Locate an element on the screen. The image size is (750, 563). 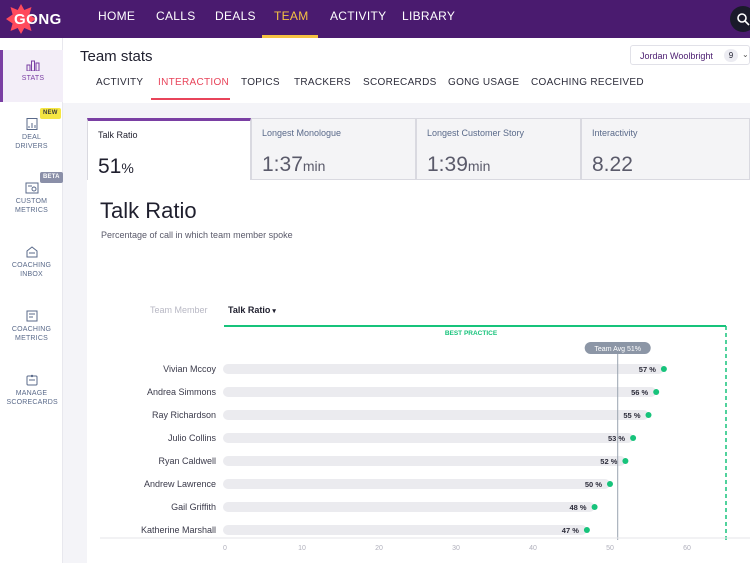
x-tick-label: 0 is located at coordinates (225, 548).